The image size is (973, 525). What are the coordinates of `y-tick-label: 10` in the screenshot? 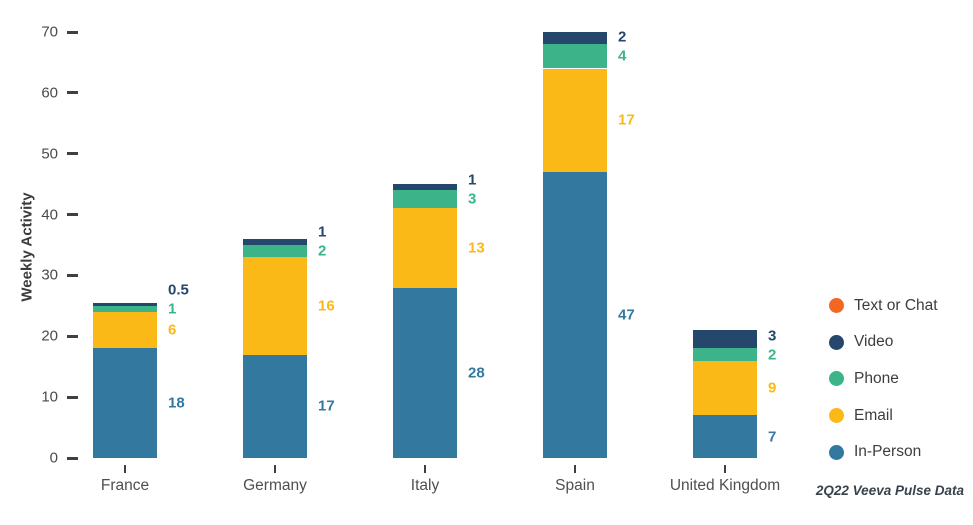 It's located at (49, 397).